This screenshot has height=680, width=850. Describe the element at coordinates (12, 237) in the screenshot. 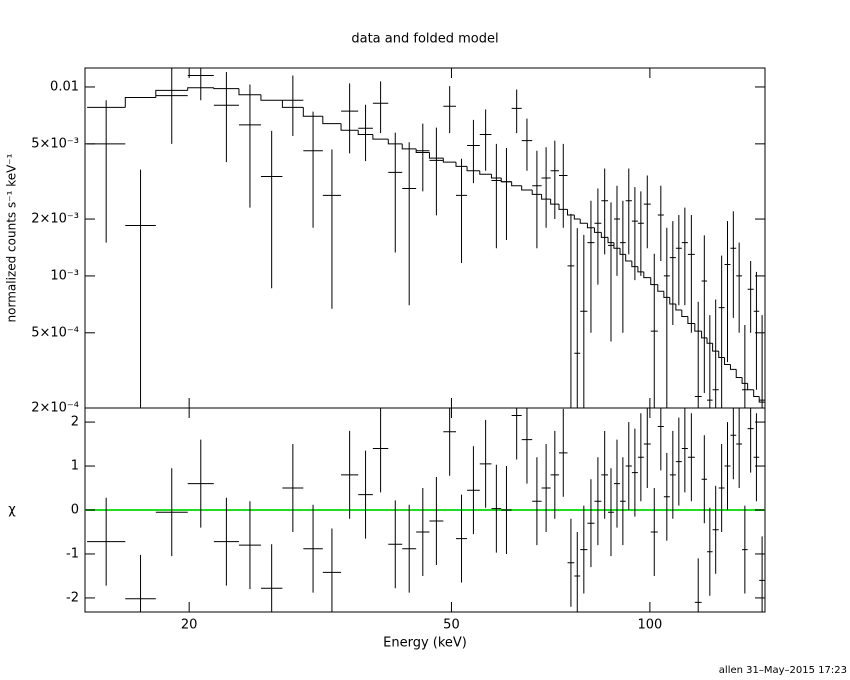

I see `y-axis-label: normalized counts s⁻¹ keV⁻¹` at that location.